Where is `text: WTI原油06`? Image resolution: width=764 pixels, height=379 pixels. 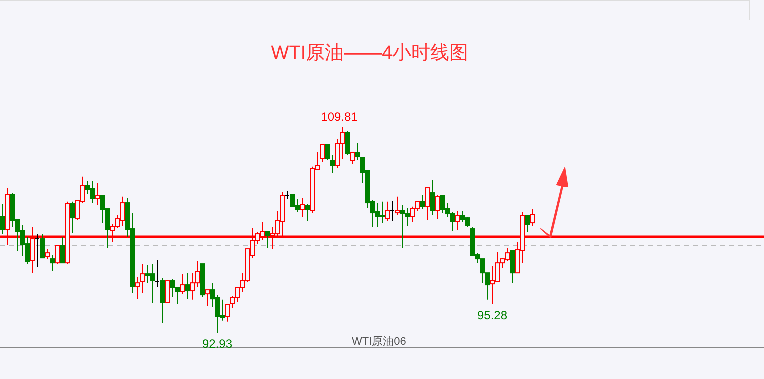
text: WTI原油06 is located at coordinates (379, 341).